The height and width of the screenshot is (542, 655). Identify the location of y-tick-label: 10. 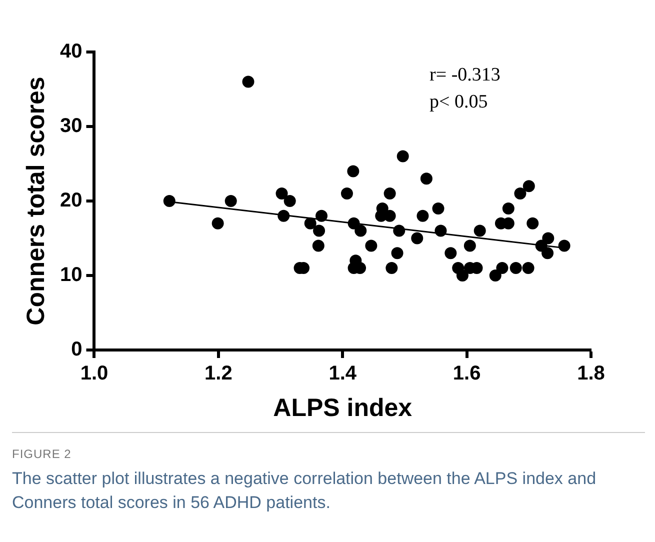
(71, 275).